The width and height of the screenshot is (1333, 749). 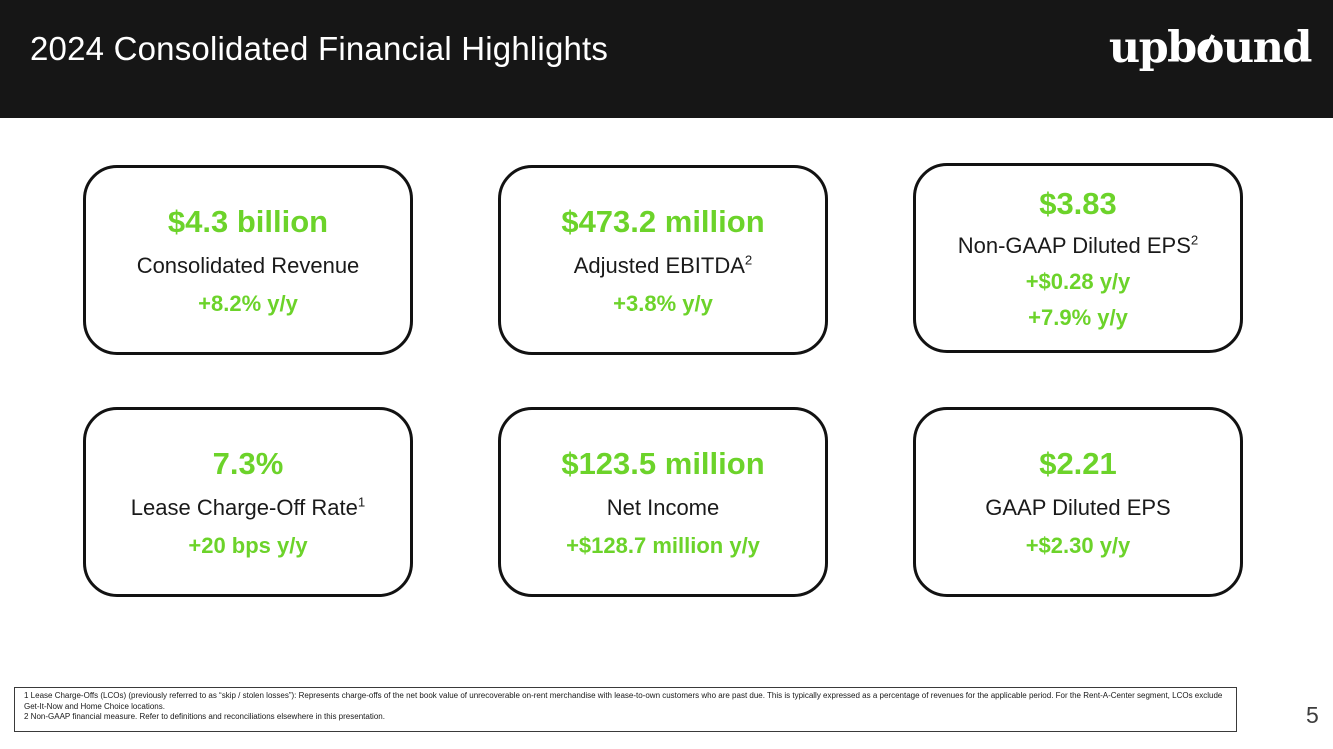 I want to click on metric-label: GAAP Diluted EPS, so click(x=1077, y=508).